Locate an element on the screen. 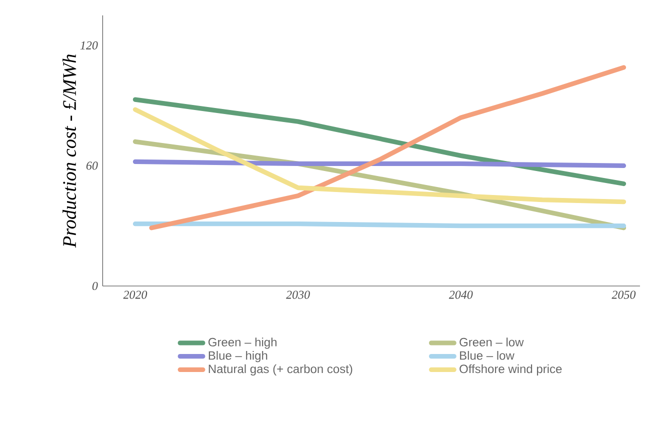 The height and width of the screenshot is (424, 655). x-tick-label: 2020 is located at coordinates (135, 294).